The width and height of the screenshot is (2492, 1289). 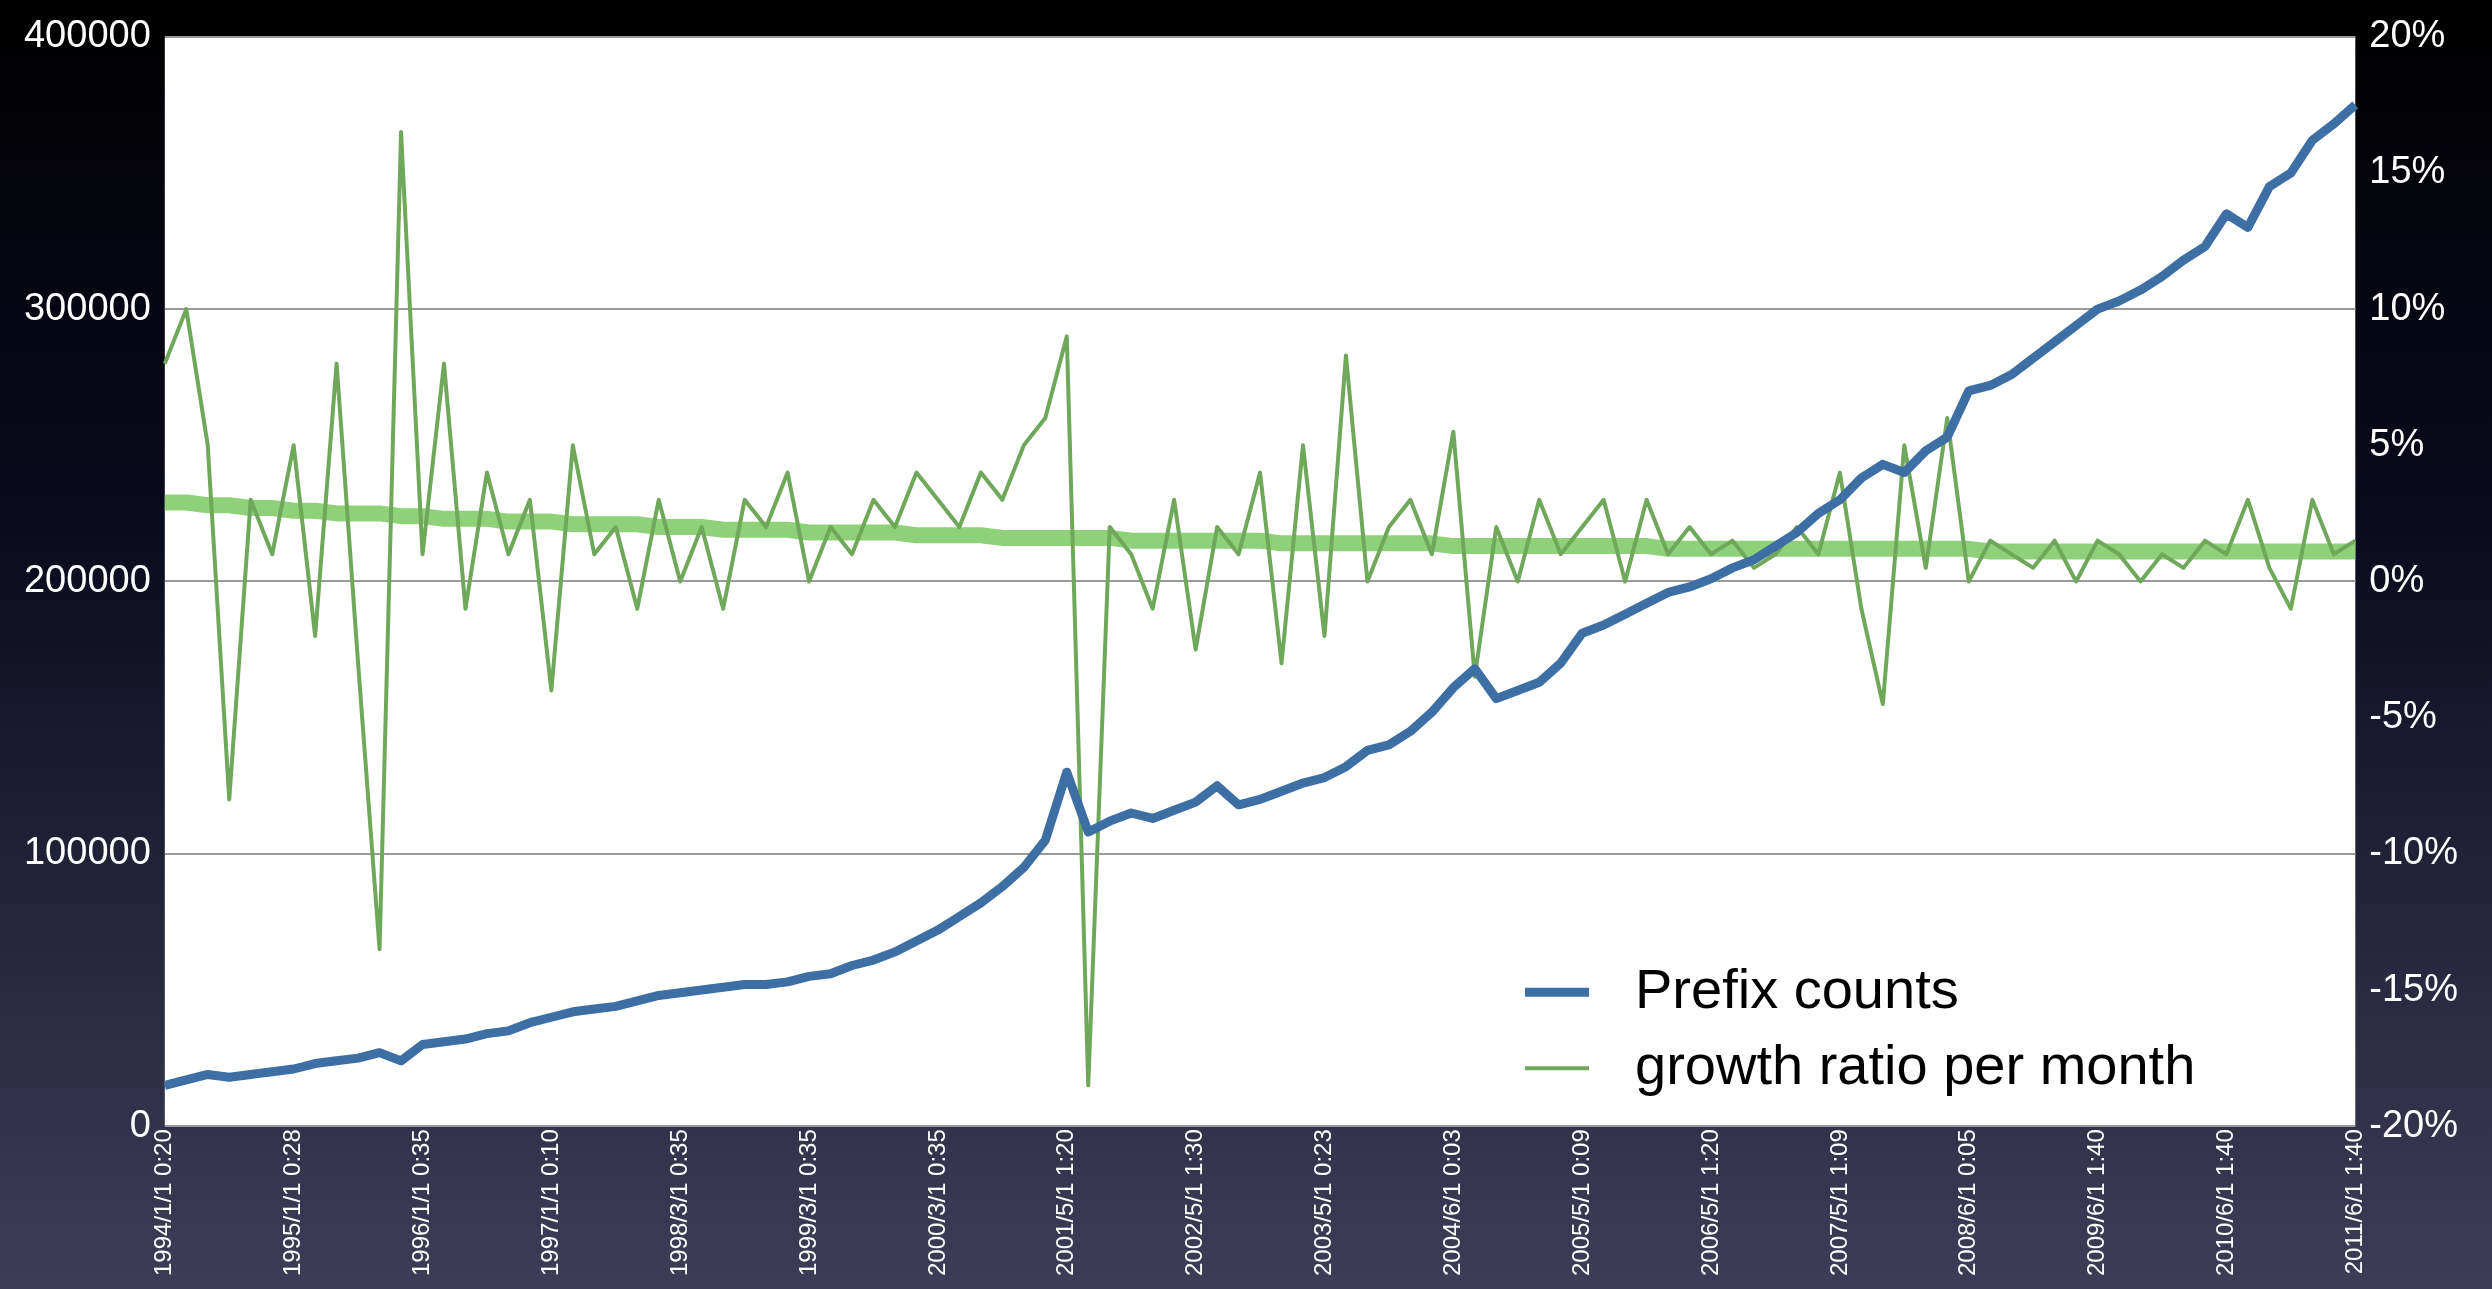 What do you see at coordinates (87, 578) in the screenshot?
I see `y-tick-label: 200000` at bounding box center [87, 578].